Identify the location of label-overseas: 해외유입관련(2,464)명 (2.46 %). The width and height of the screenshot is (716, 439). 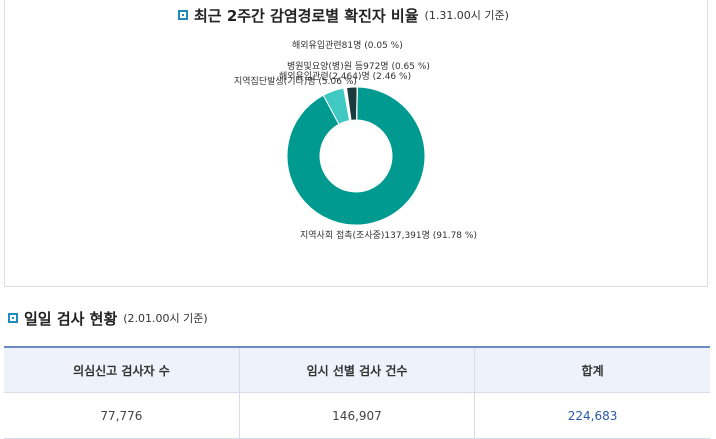
(345, 77).